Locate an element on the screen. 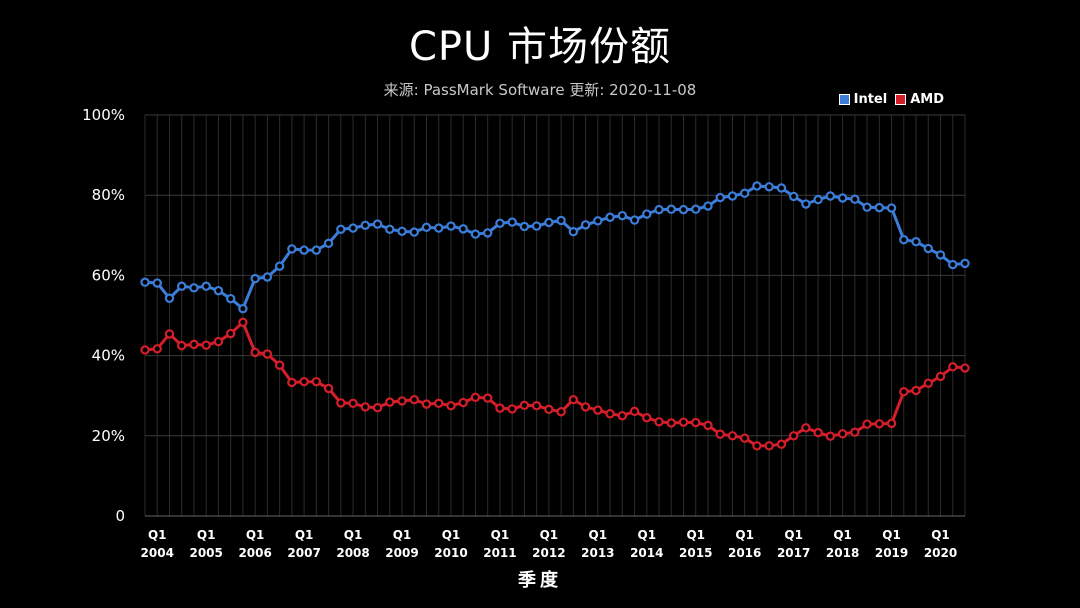 This screenshot has width=1080, height=608. legend-item-amd: AMD is located at coordinates (919, 99).